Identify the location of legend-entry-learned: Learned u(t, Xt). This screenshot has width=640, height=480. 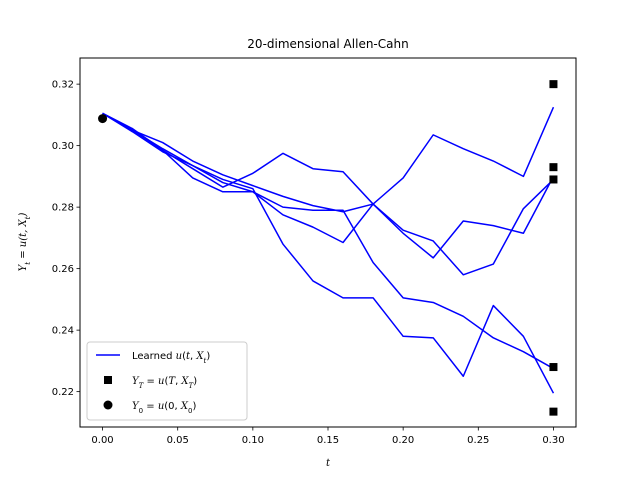
(171, 358).